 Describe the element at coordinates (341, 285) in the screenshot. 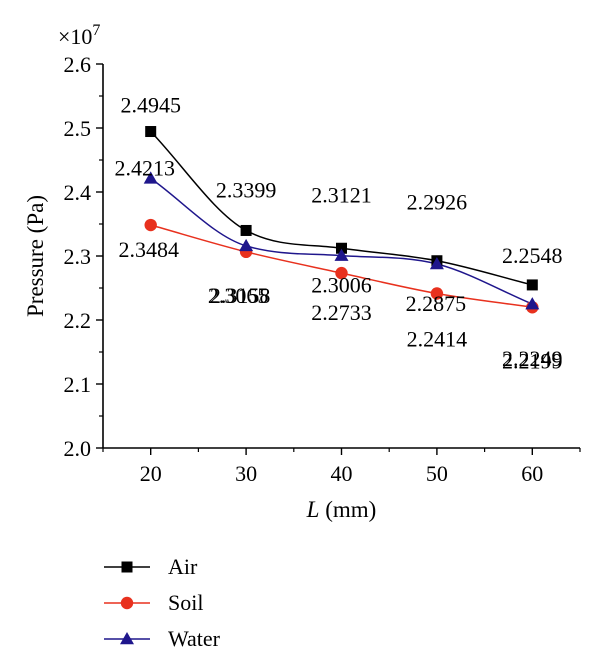

I see `water-data-label: 2.3006` at that location.